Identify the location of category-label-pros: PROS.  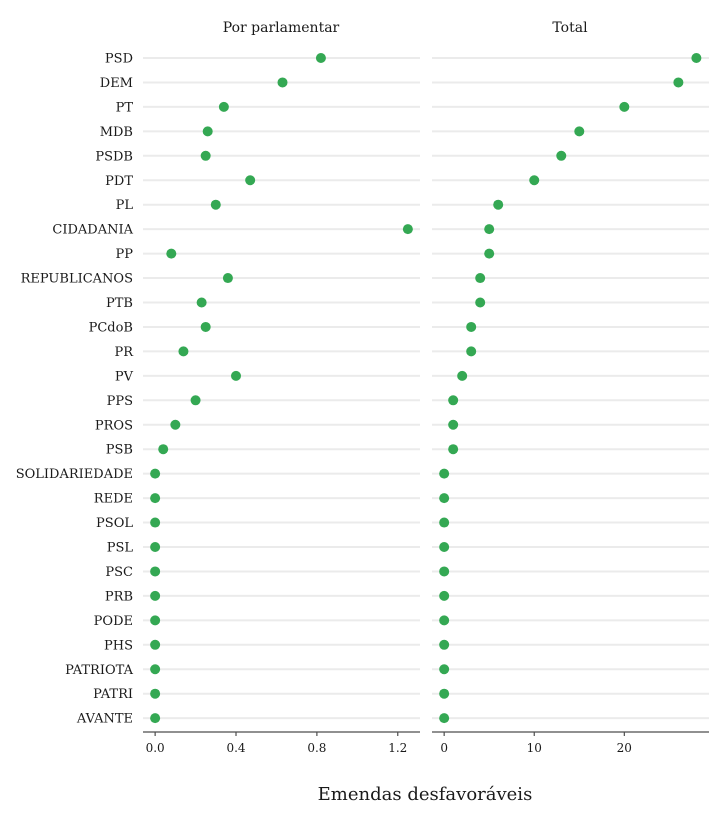
(114, 425).